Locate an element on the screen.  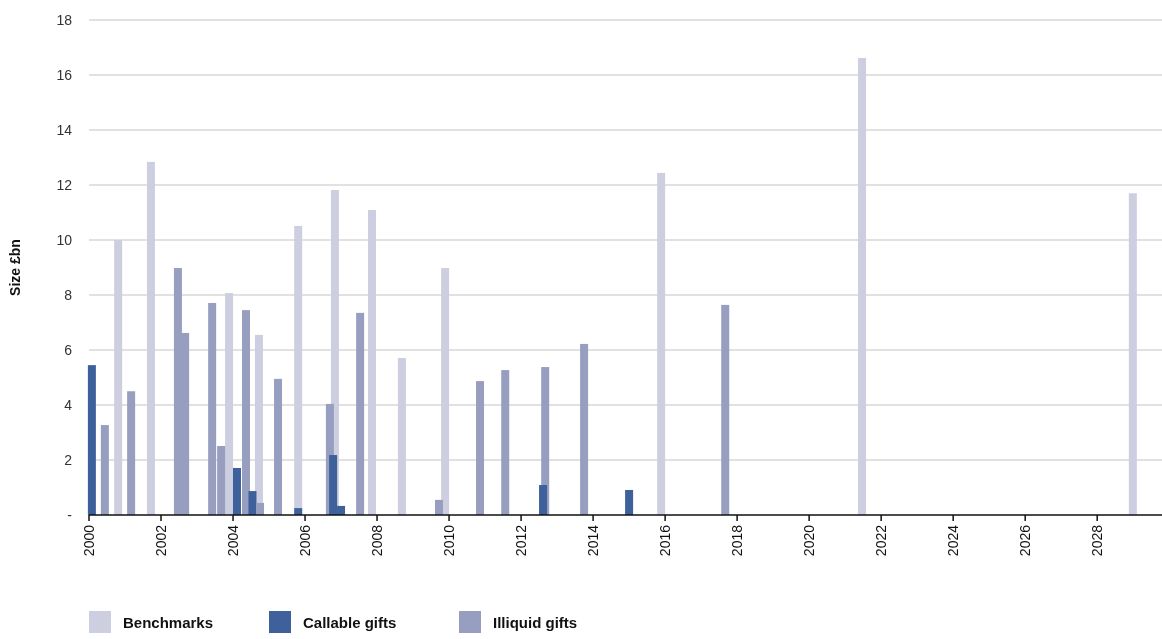
x-tick-label: 2008 is located at coordinates (376, 540).